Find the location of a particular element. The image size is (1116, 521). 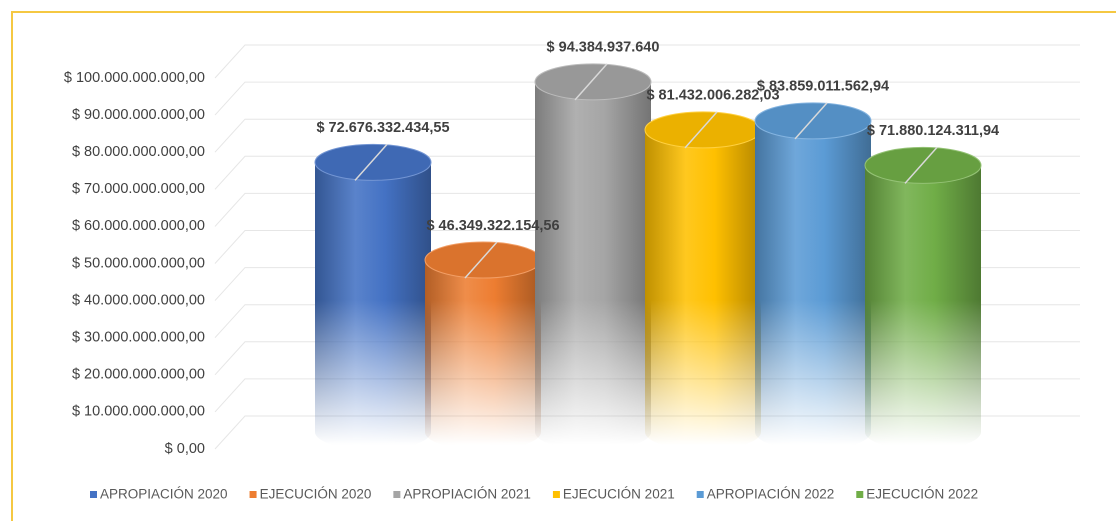

legend-label: EJECUCIÓN 2020 is located at coordinates (316, 494).